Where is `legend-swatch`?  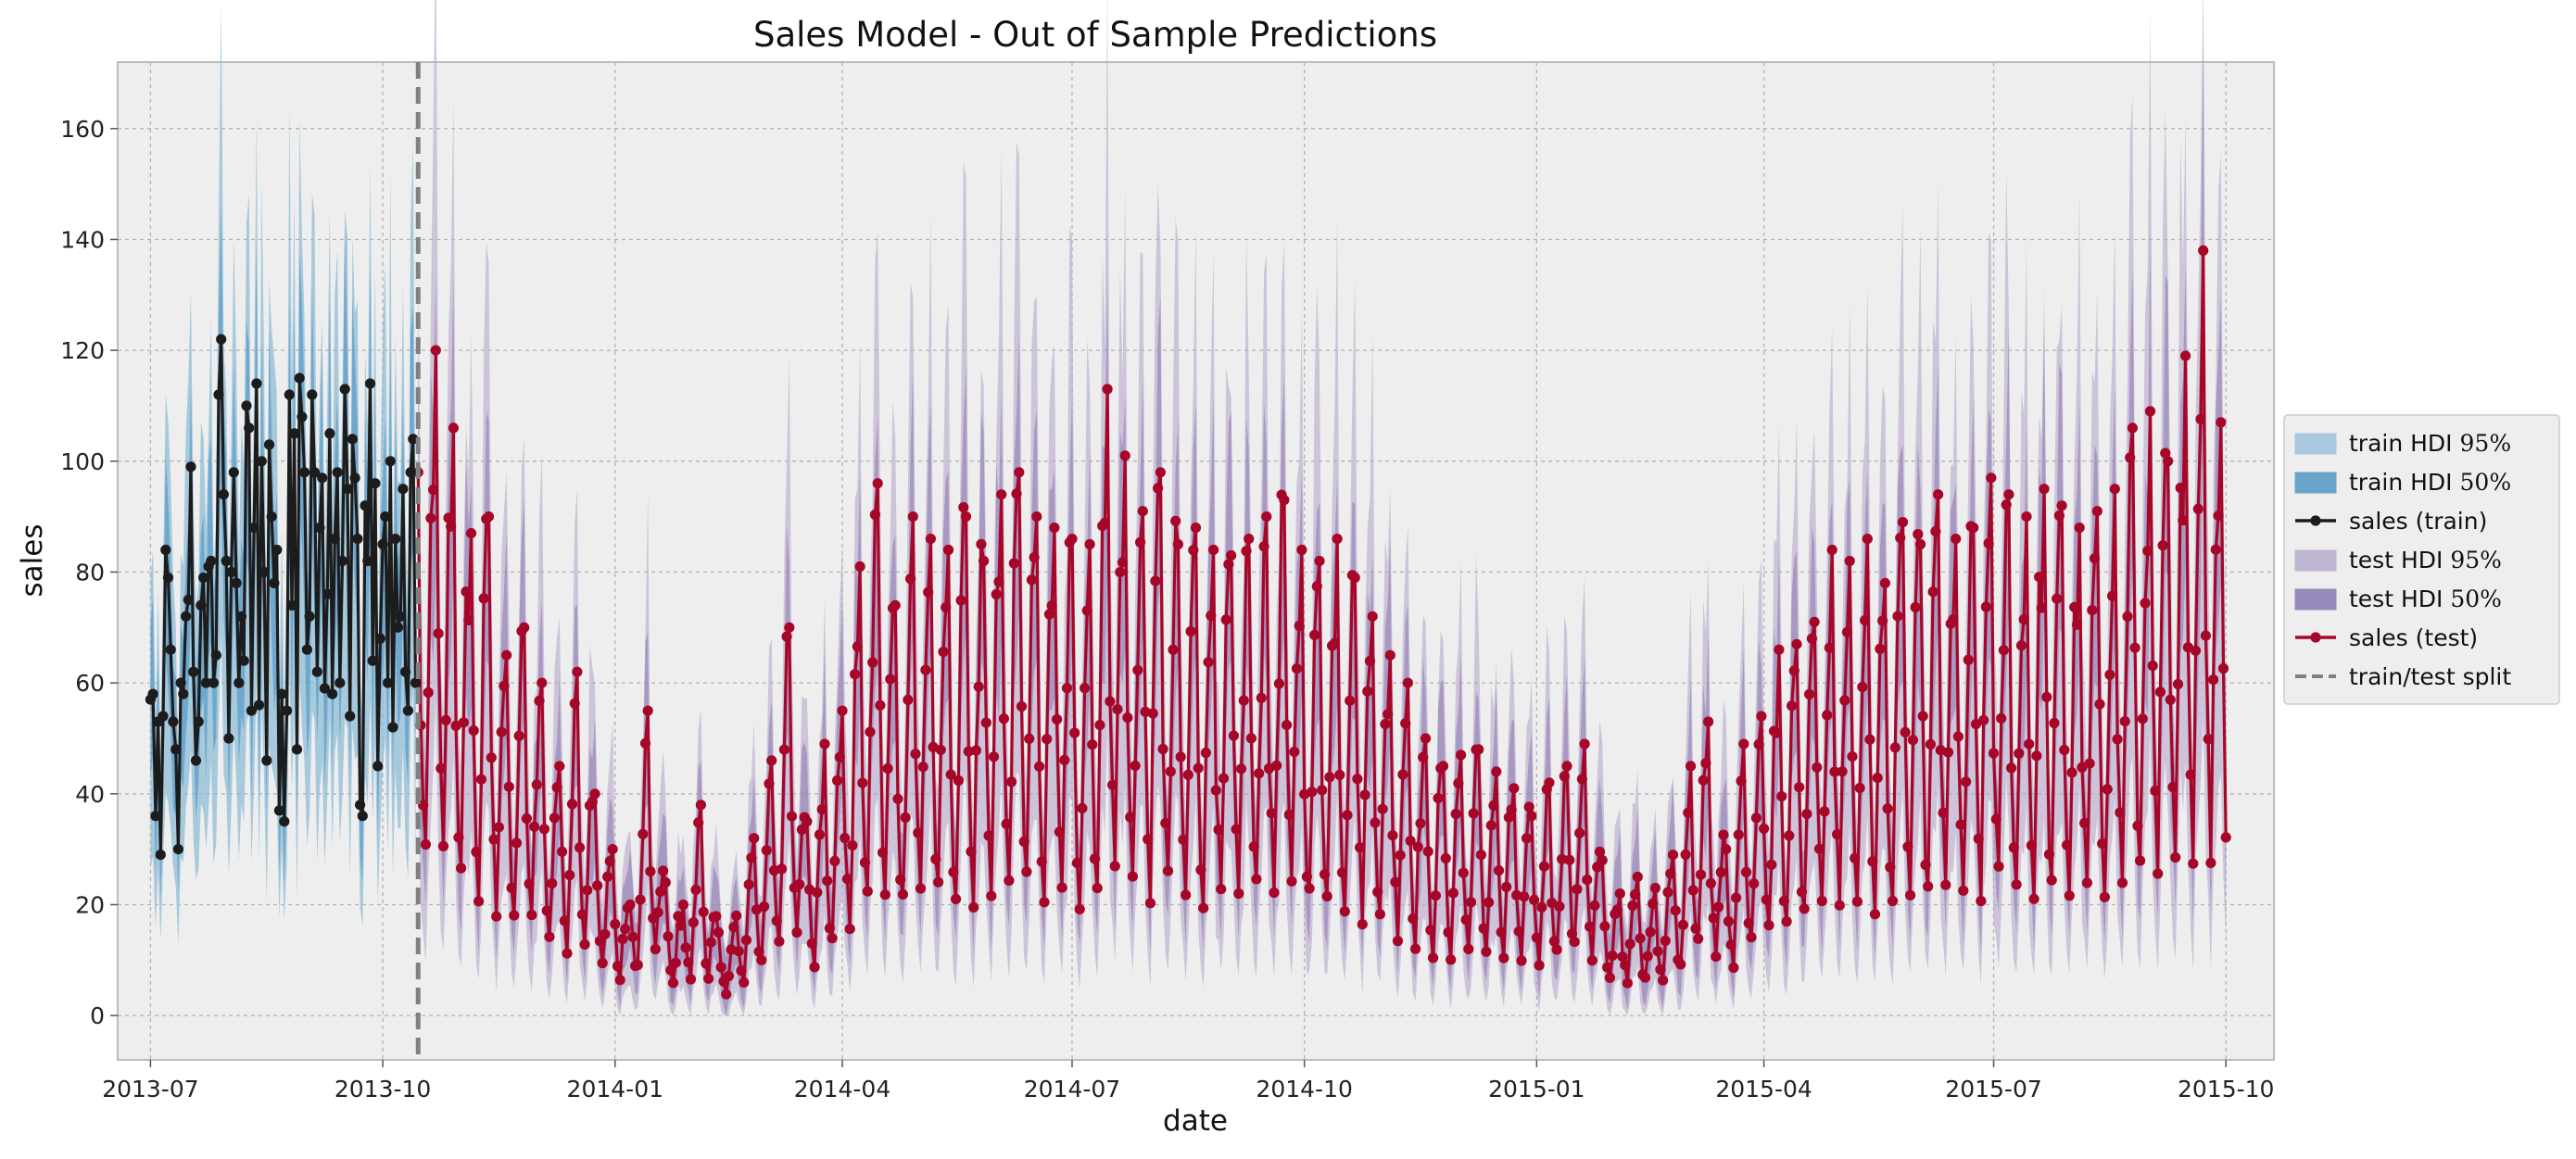 legend-swatch is located at coordinates (2315, 483).